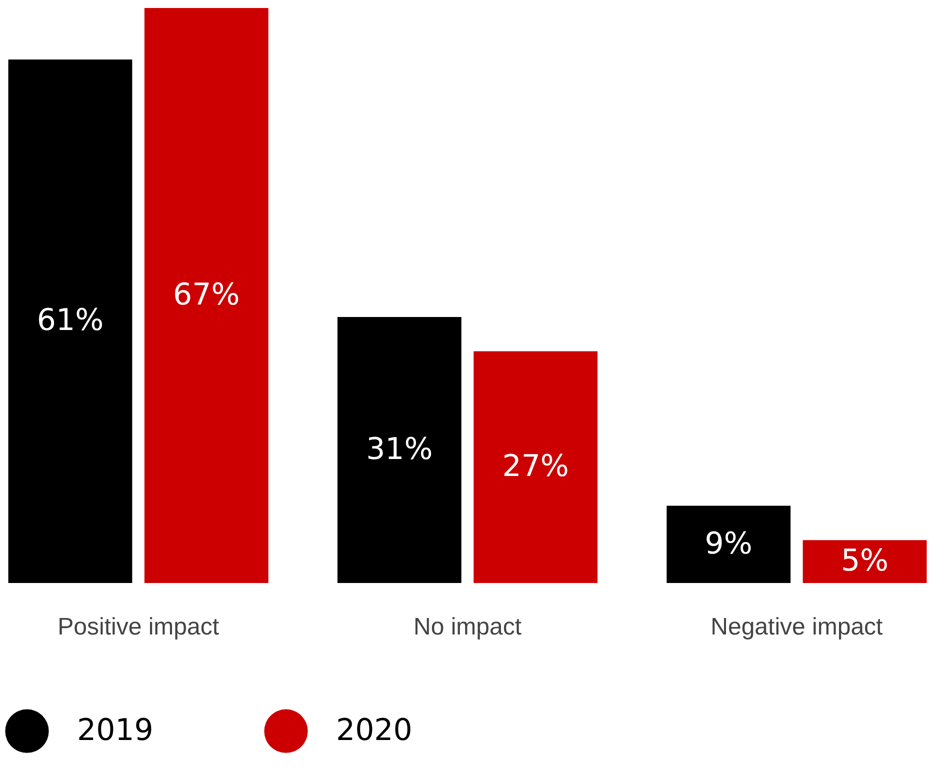 The image size is (935, 776). I want to click on legend-label: 2020, so click(374, 730).